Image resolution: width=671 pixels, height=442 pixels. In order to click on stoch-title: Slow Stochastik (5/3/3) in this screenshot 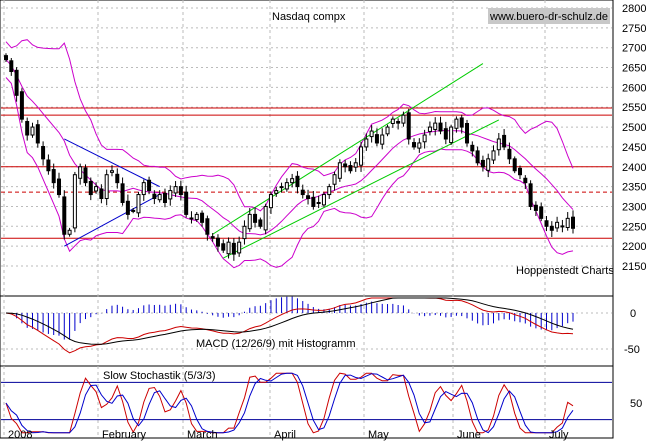, I will do `click(159, 376)`.